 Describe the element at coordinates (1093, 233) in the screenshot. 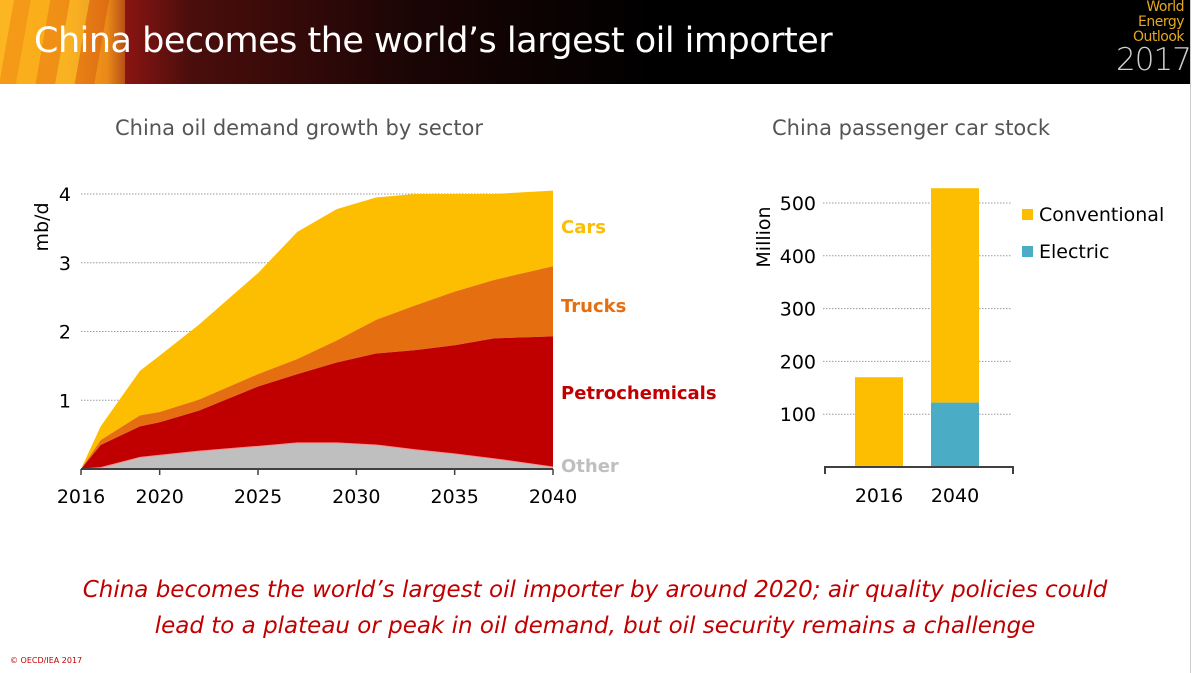

I see `legend: Conventional Electric` at that location.